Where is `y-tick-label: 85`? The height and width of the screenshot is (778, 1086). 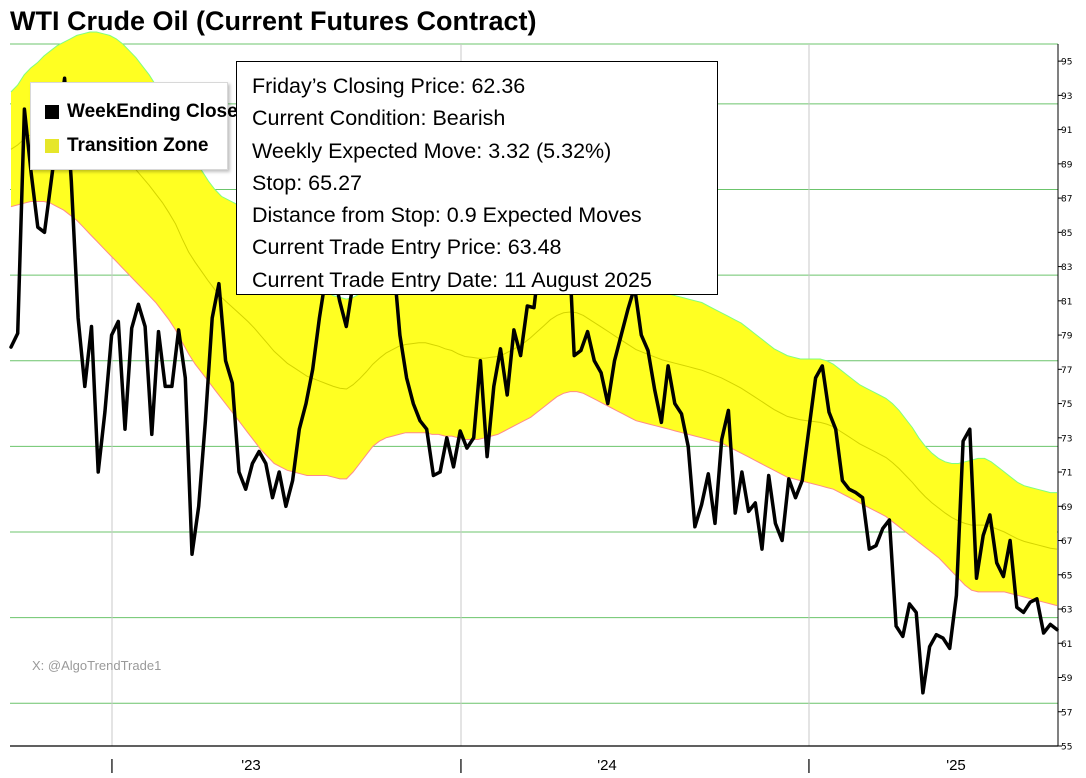
y-tick-label: 85 is located at coordinates (1066, 234).